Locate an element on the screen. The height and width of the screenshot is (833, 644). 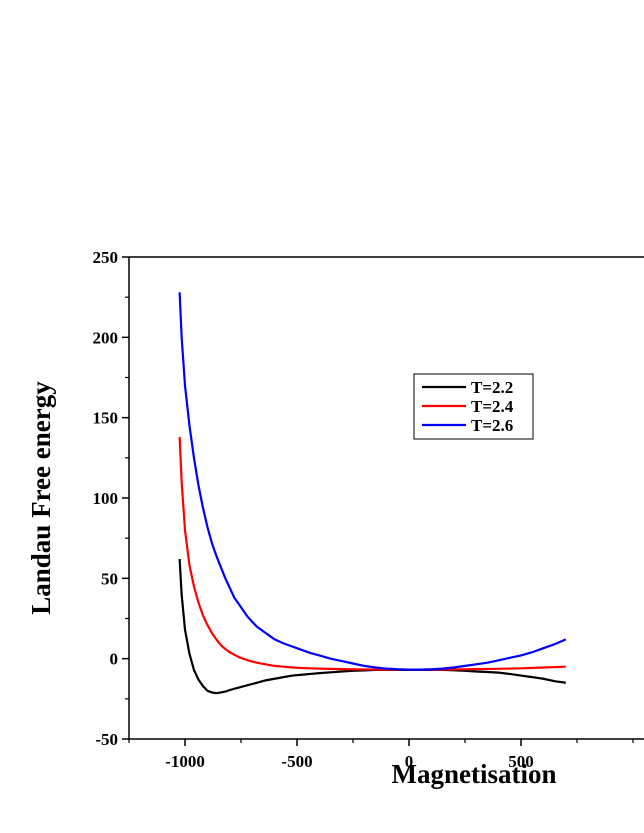
y-tick-label: 100 is located at coordinates (106, 498).